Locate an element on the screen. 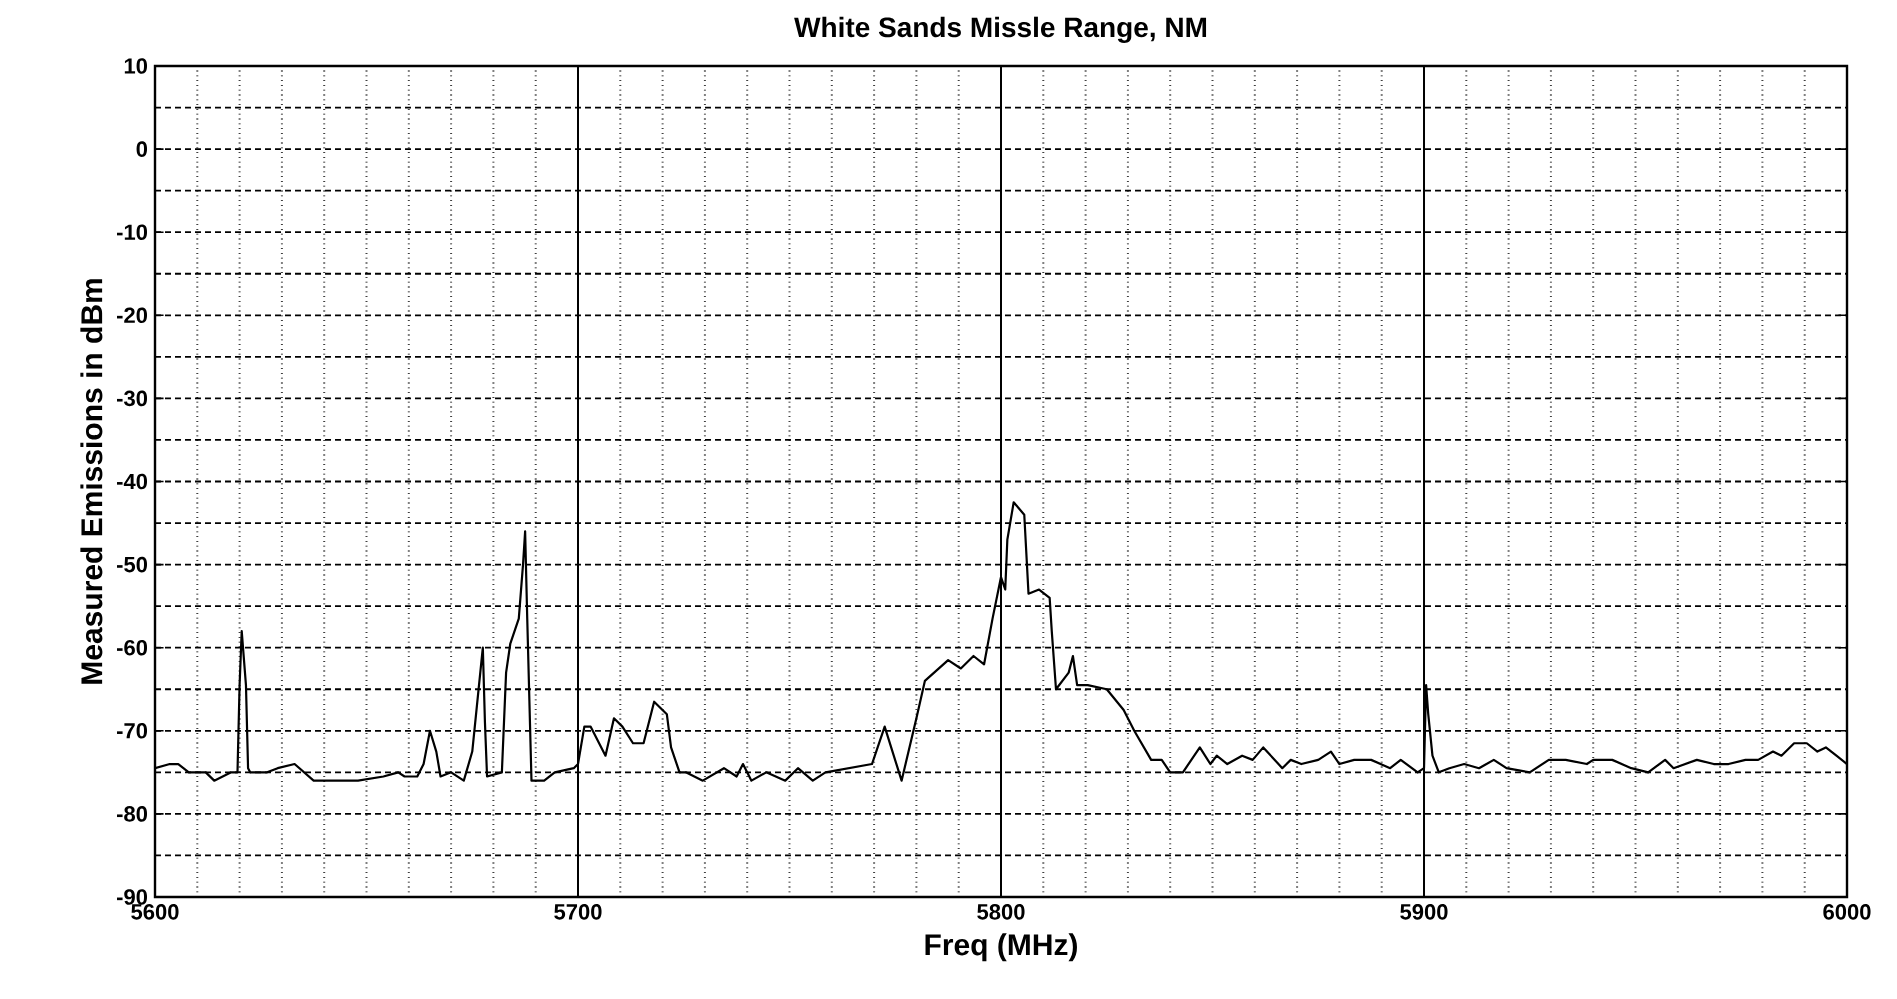  x-tick-label: 5600 is located at coordinates (155, 912).